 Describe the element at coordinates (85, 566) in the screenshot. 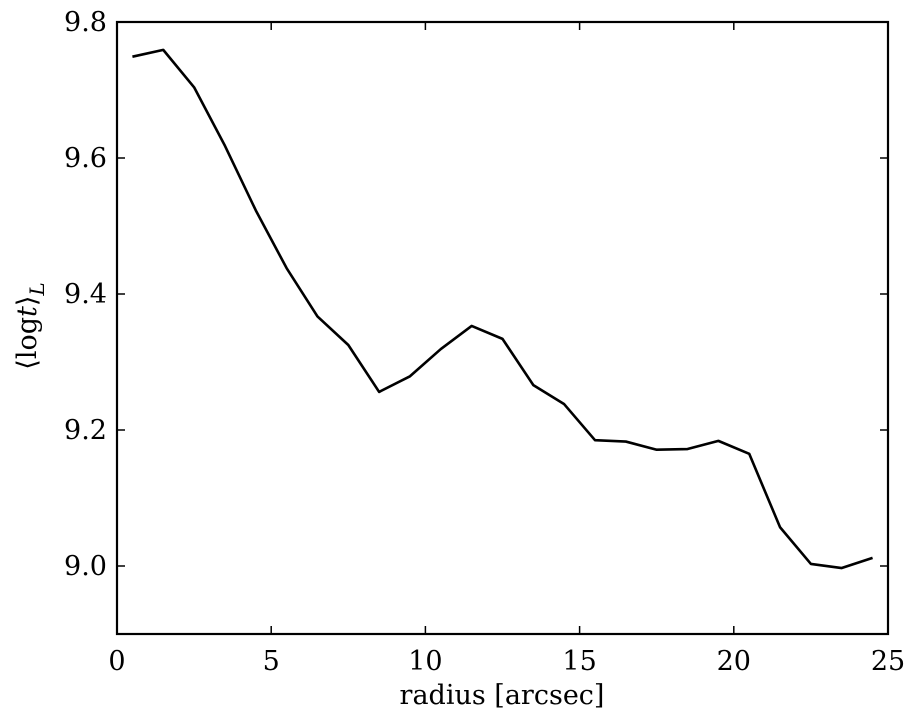

I see `y-tick-label: 9.0` at that location.